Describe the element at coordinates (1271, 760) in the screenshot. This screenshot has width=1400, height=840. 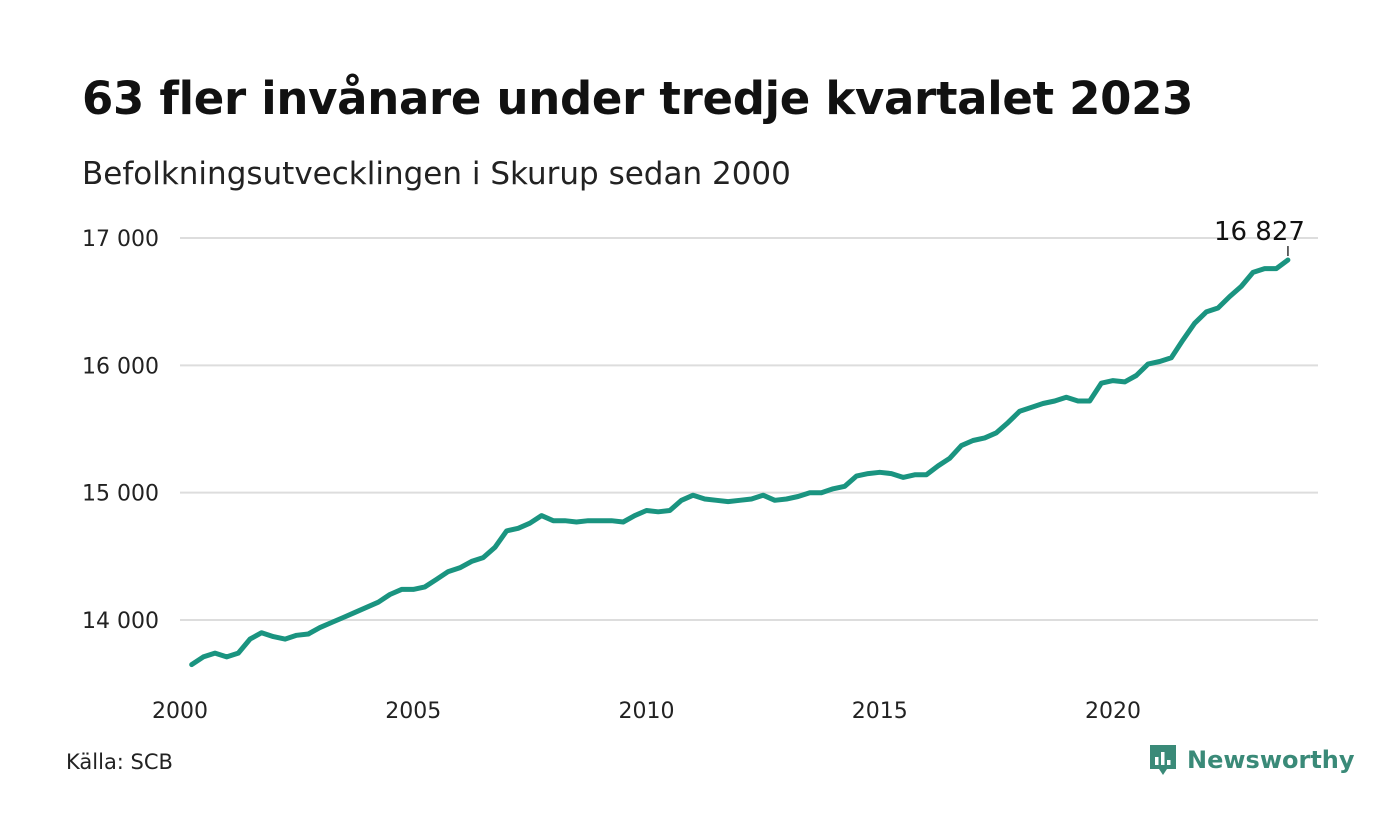
I see `brand-name: Newsworthy` at that location.